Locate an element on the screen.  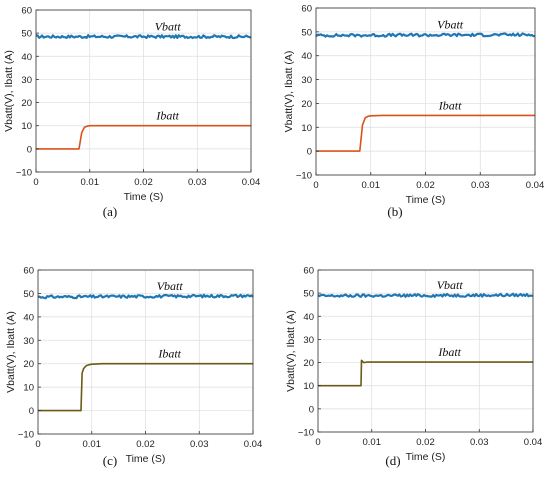
panel-caption: (d) is located at coordinates (393, 460).